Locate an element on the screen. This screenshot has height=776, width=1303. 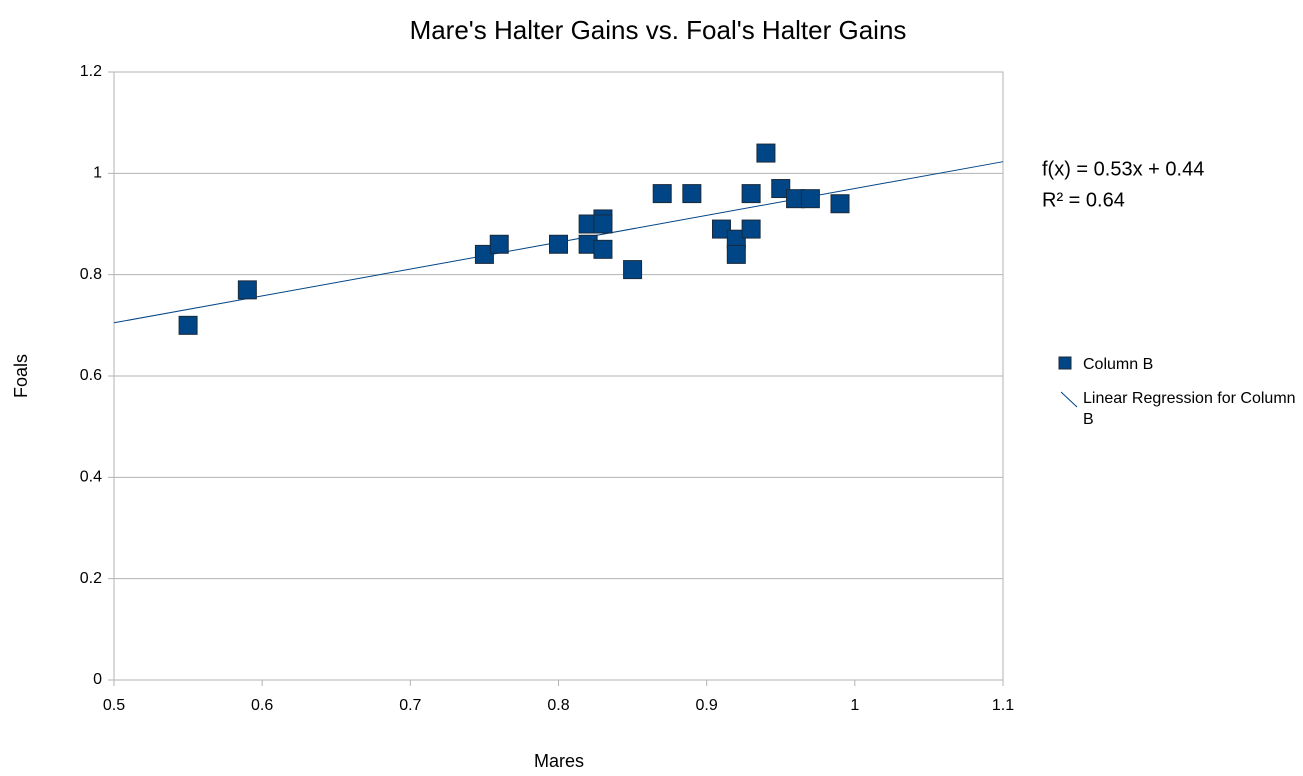
x-tick-label: 1.1 is located at coordinates (1003, 705).